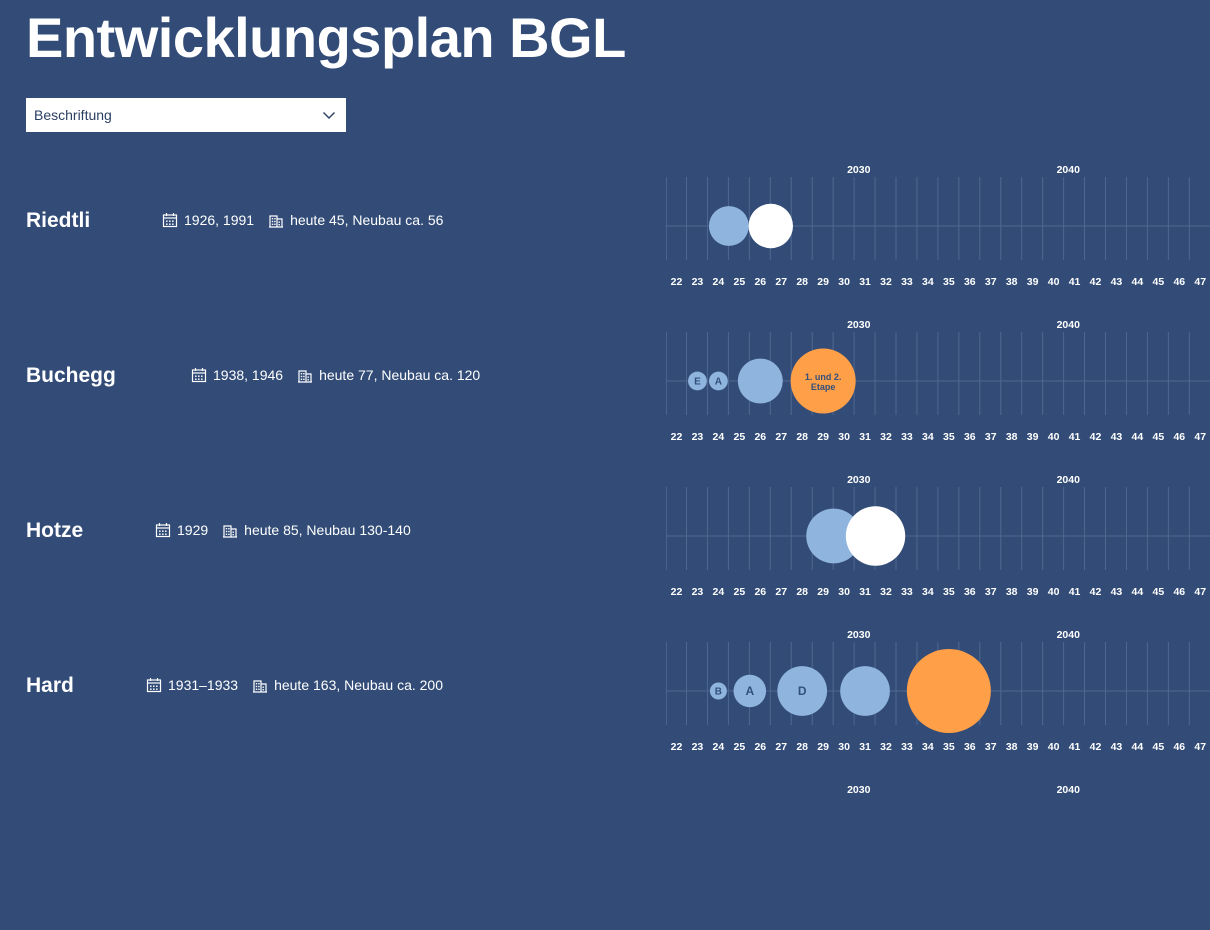 The height and width of the screenshot is (930, 1210). I want to click on chevron-down-icon, so click(329, 115).